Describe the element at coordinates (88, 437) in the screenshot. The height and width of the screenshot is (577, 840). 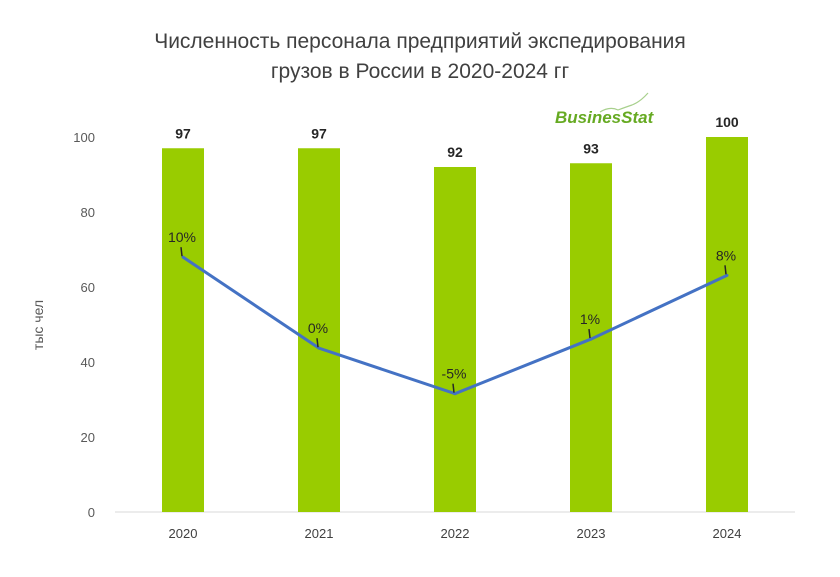
I see `y-tick-label: 20` at that location.